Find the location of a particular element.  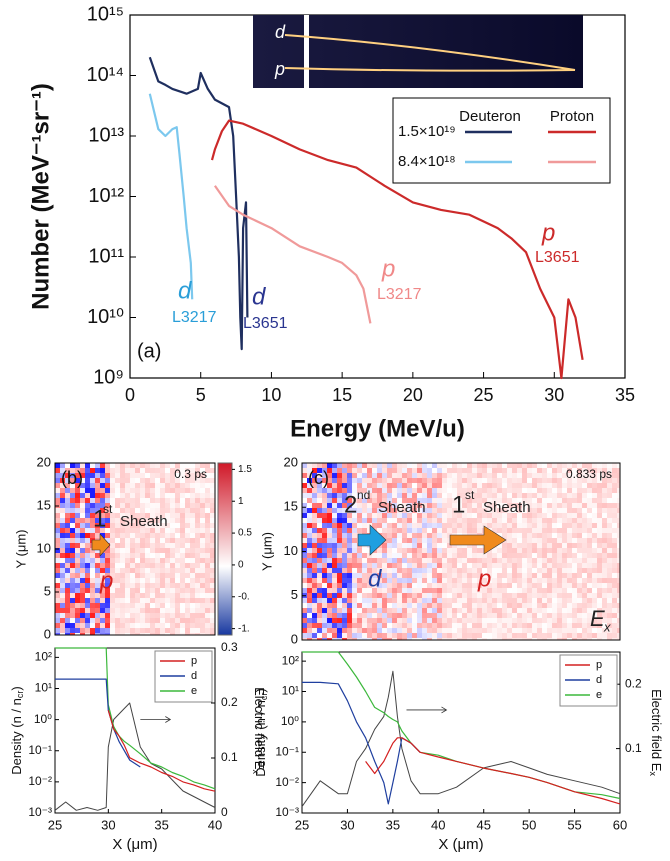

legend-label: d is located at coordinates (194, 676).